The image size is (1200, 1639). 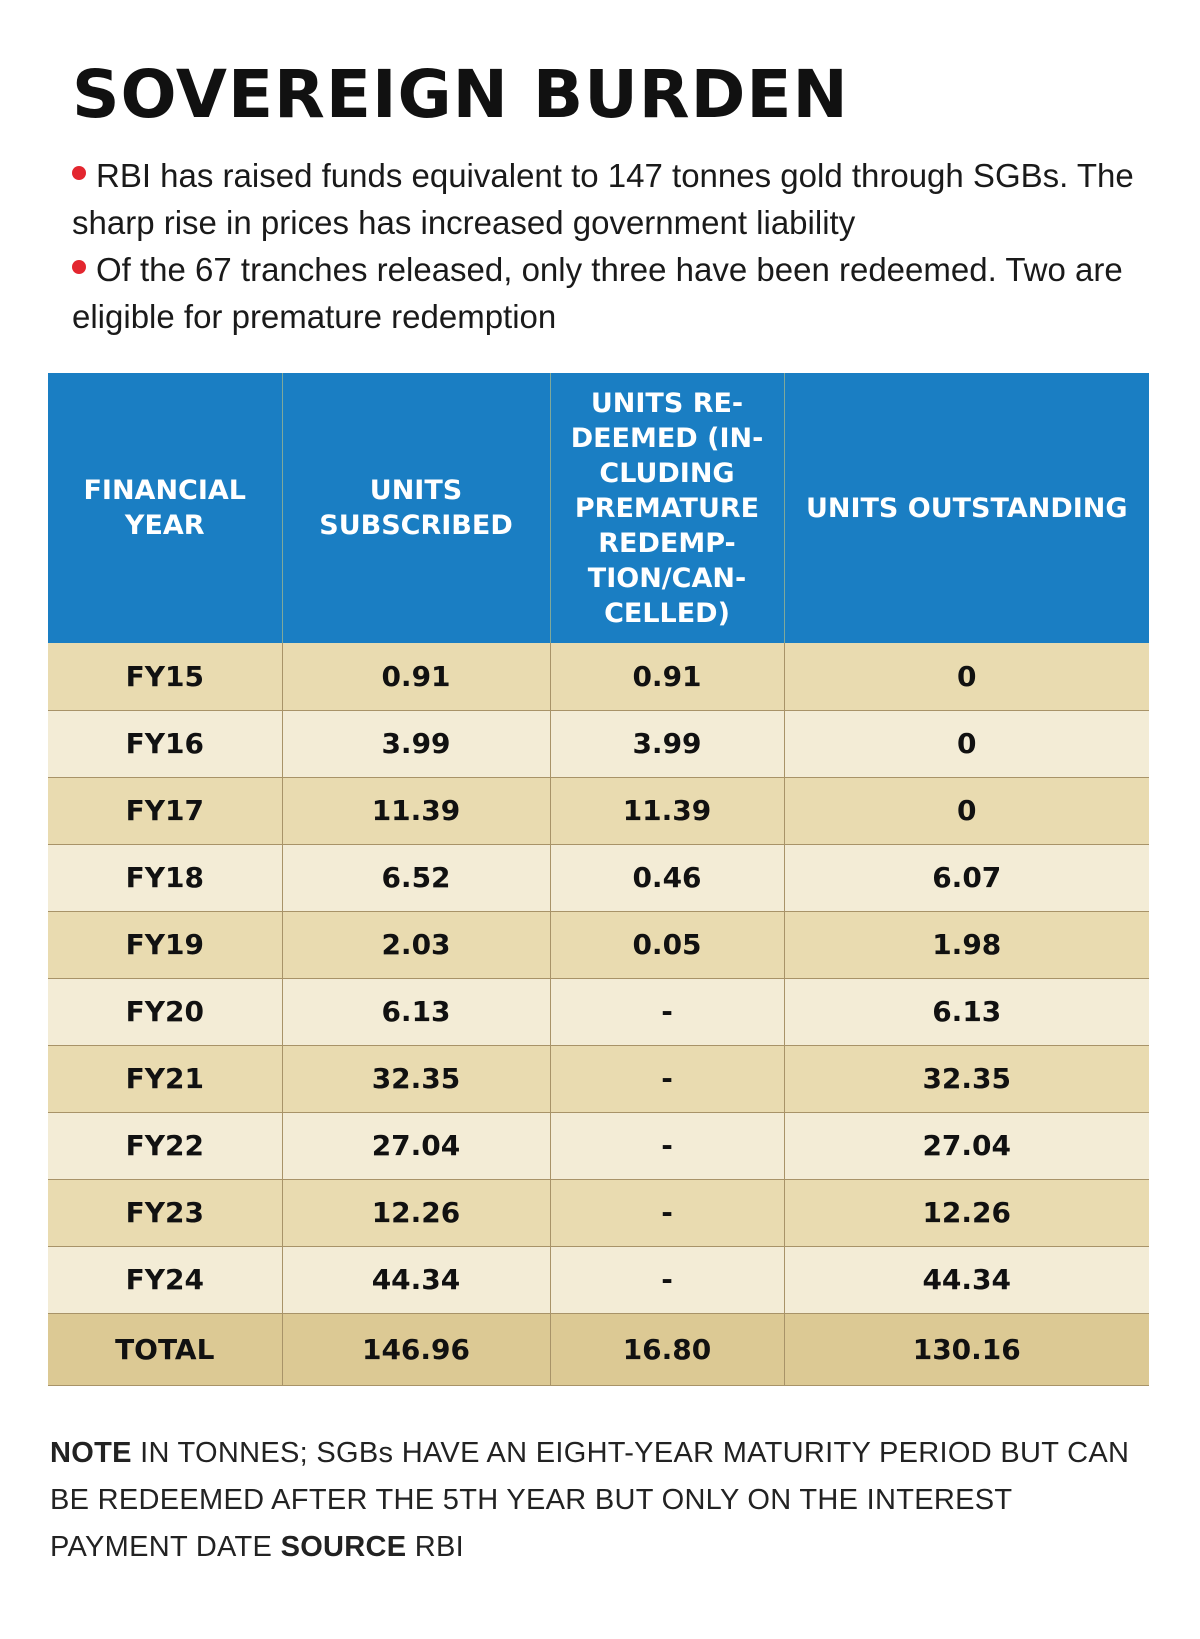 I want to click on table-row: FY20 6.13-6.13, so click(x=598, y=1012).